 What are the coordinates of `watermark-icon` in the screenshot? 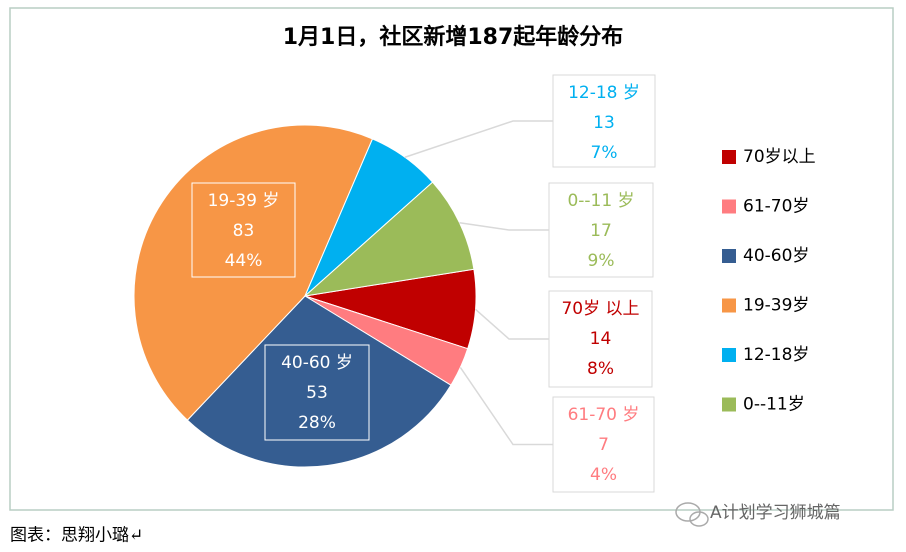 It's located at (692, 514).